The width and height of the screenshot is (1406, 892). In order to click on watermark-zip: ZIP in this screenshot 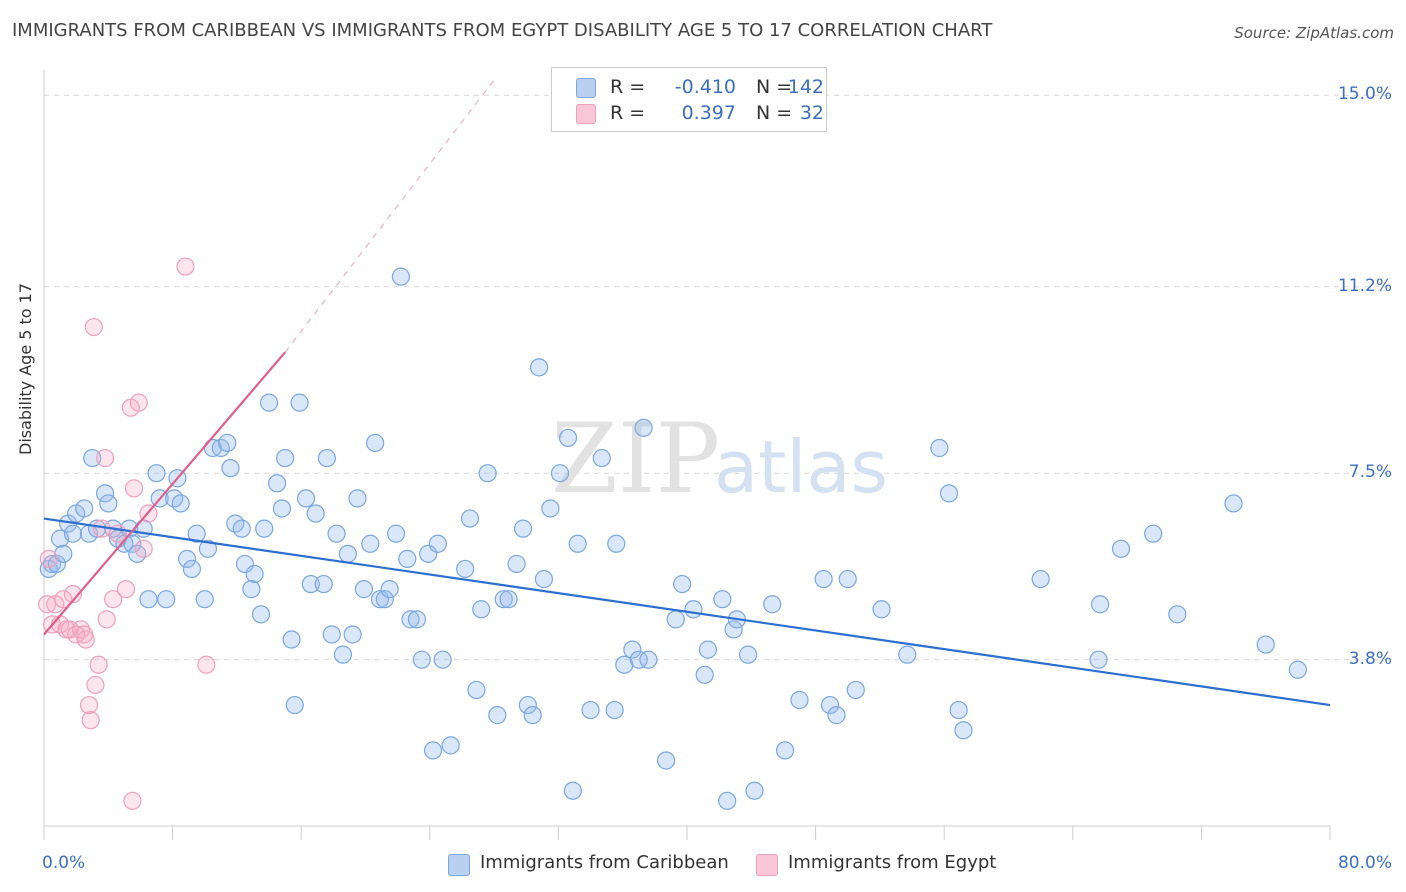, I will do `click(635, 459)`.